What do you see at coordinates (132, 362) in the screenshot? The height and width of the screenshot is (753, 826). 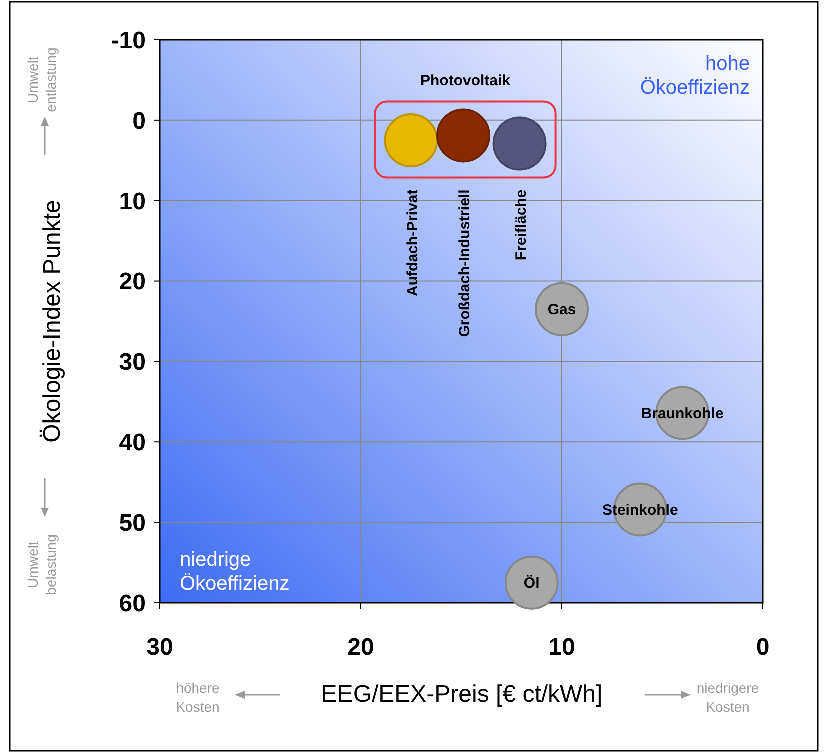 I see `y-tick-label: 30` at bounding box center [132, 362].